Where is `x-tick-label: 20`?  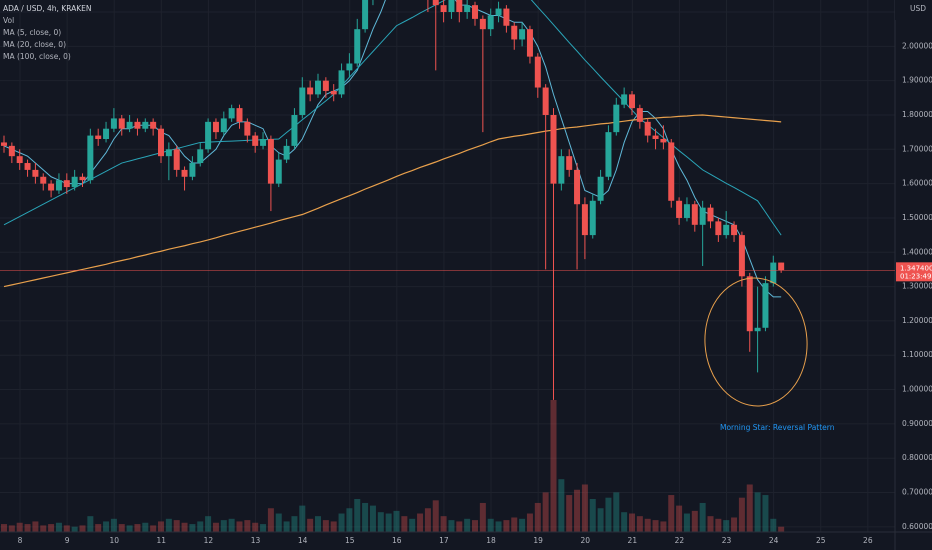 x-tick-label: 20 is located at coordinates (585, 540).